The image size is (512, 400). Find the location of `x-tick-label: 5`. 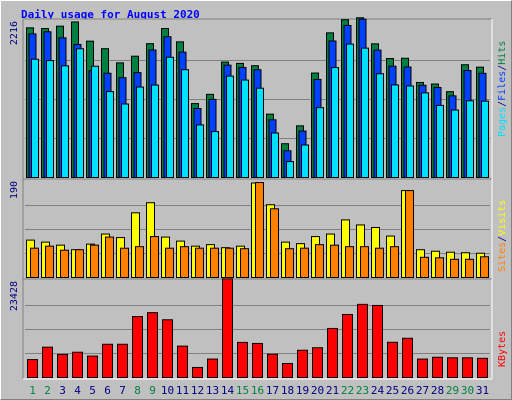

x-tick-label: 5 is located at coordinates (92, 390).